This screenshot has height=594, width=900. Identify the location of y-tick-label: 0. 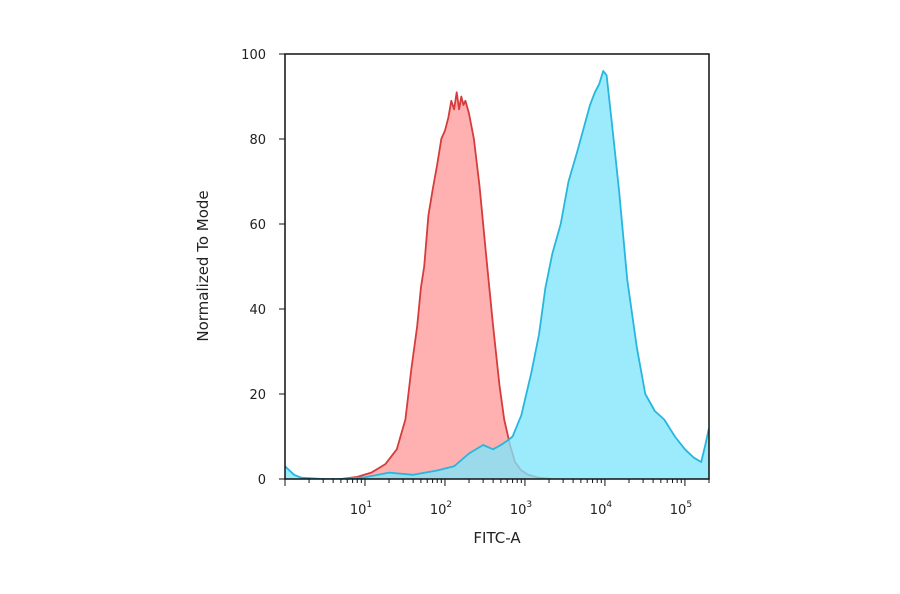
(262, 480).